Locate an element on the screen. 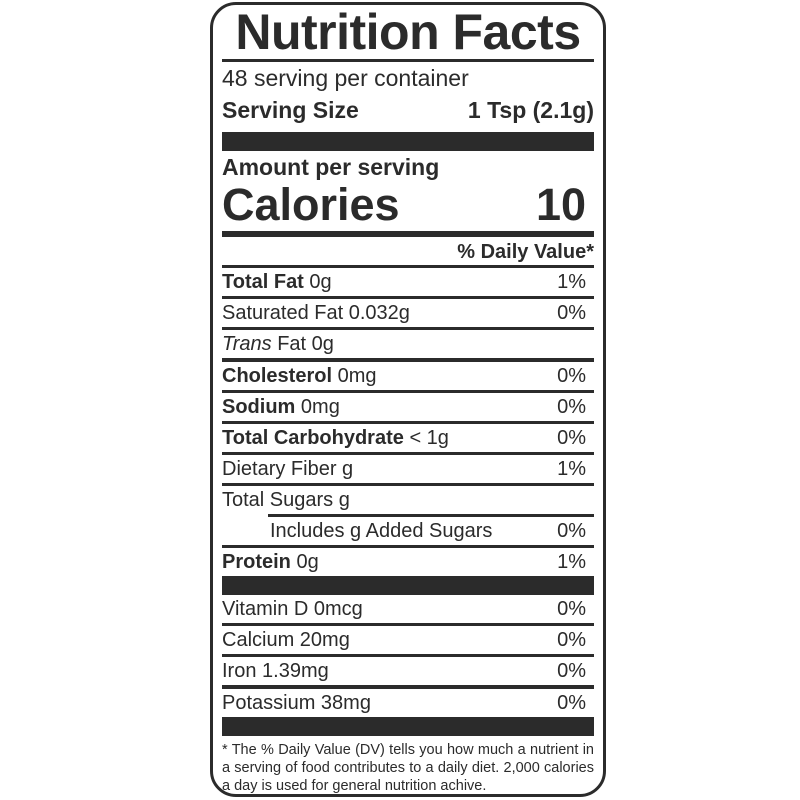  calories-label: Calories is located at coordinates (311, 204).